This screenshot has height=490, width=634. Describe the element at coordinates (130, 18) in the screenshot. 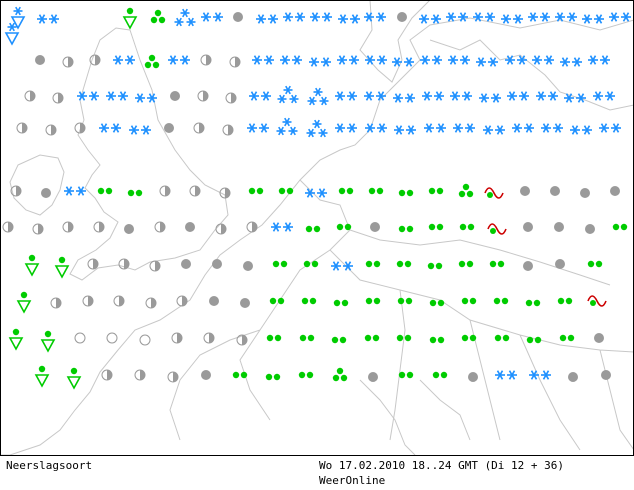

I see `triangle-shower-icon` at that location.